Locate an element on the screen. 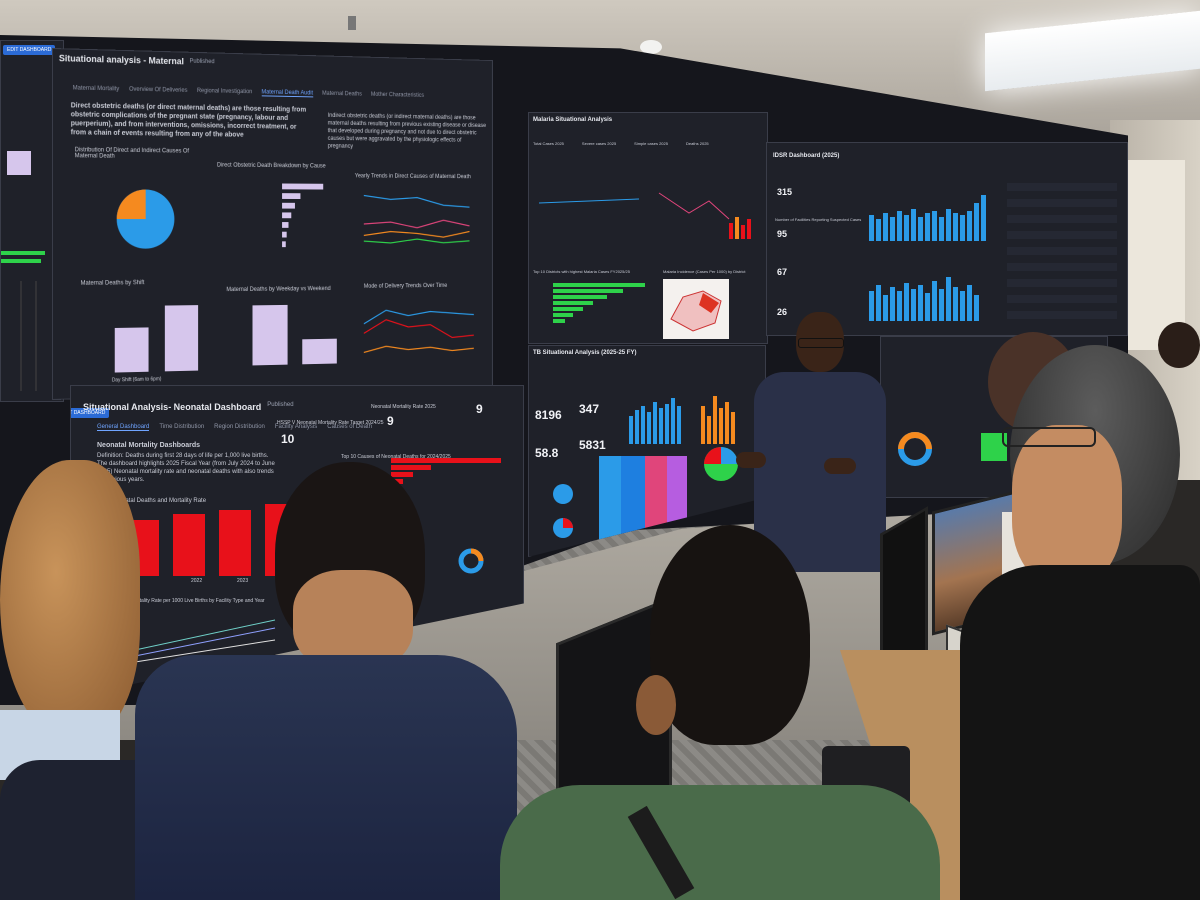 The width and height of the screenshot is (1200, 900). idsr-table is located at coordinates (1062, 253).